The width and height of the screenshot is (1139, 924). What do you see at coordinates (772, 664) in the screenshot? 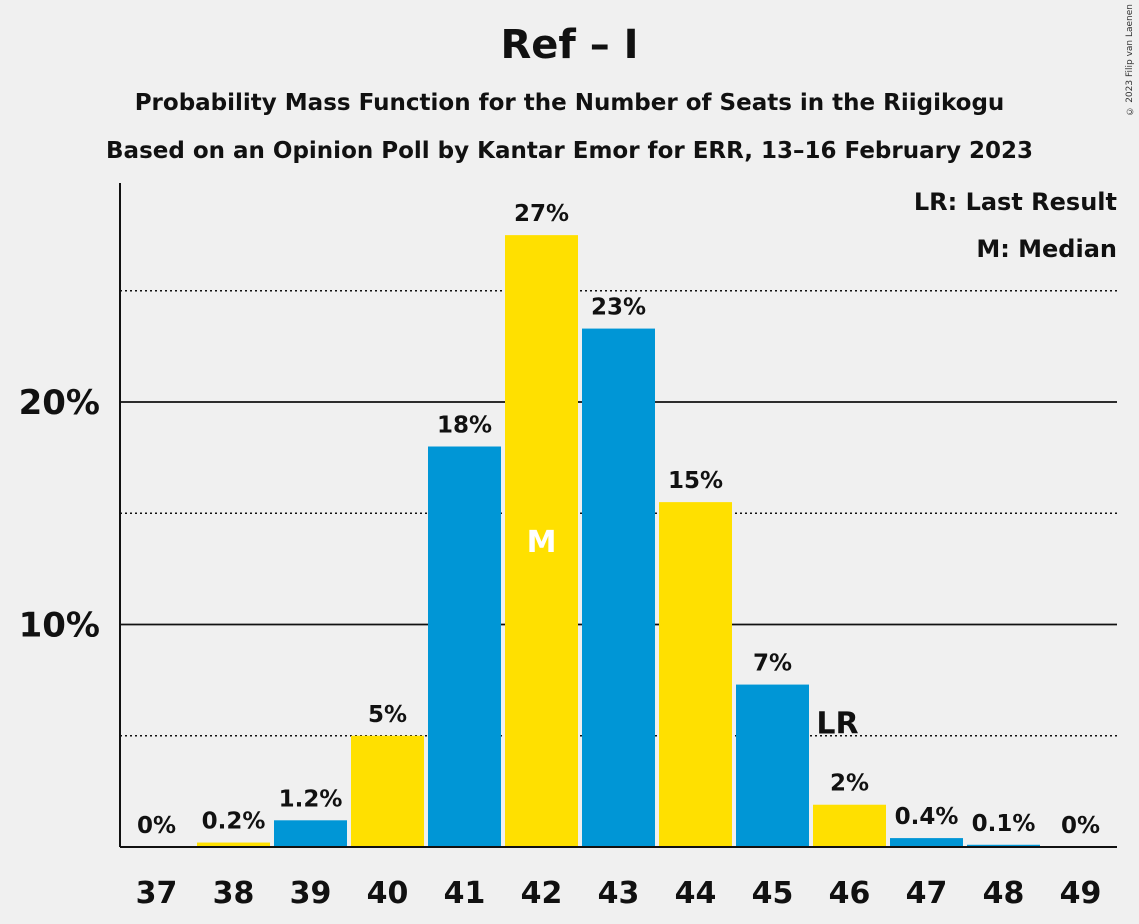
I see `value-label-45: 7%` at bounding box center [772, 664].